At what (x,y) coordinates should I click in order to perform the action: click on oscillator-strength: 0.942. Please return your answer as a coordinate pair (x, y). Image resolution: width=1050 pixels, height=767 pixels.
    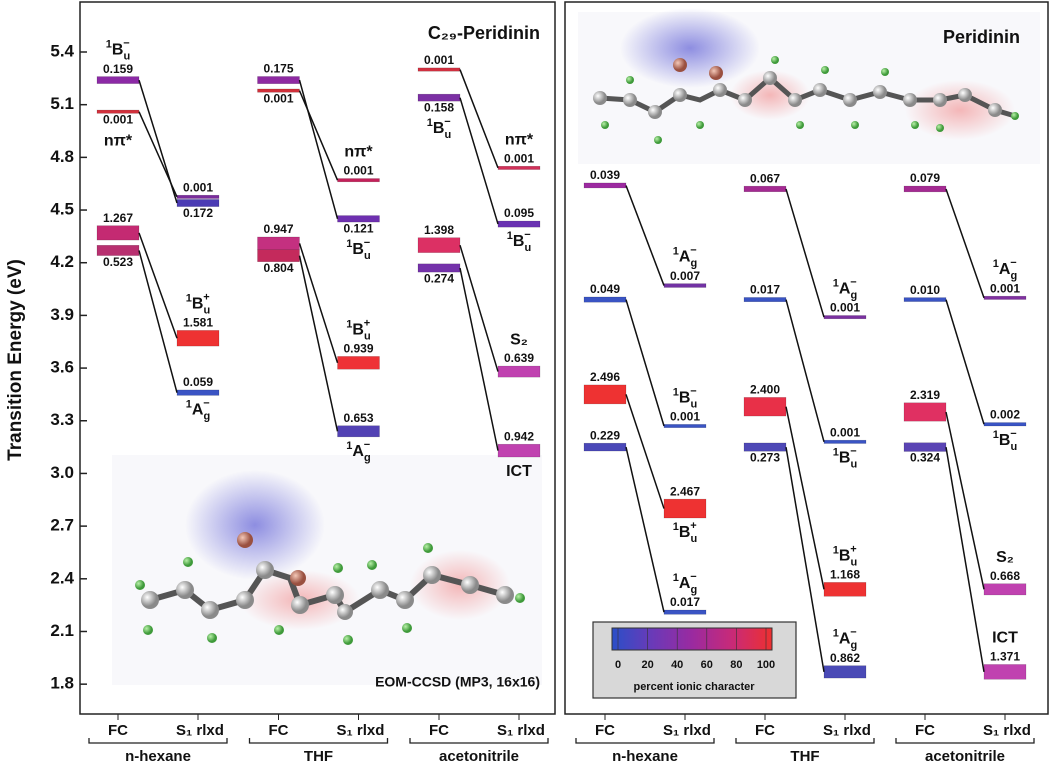
    Looking at the image, I should click on (519, 436).